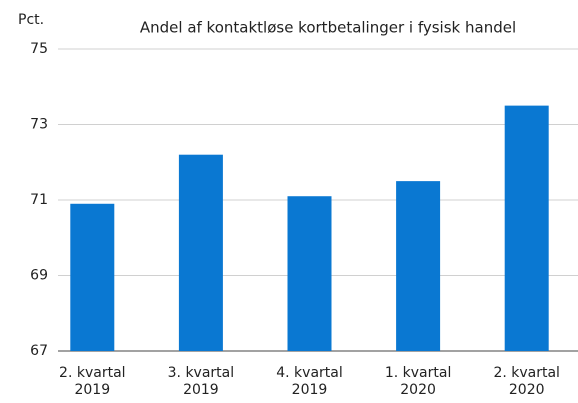  I want to click on x-tick-label: 3. kvartal, so click(201, 373).